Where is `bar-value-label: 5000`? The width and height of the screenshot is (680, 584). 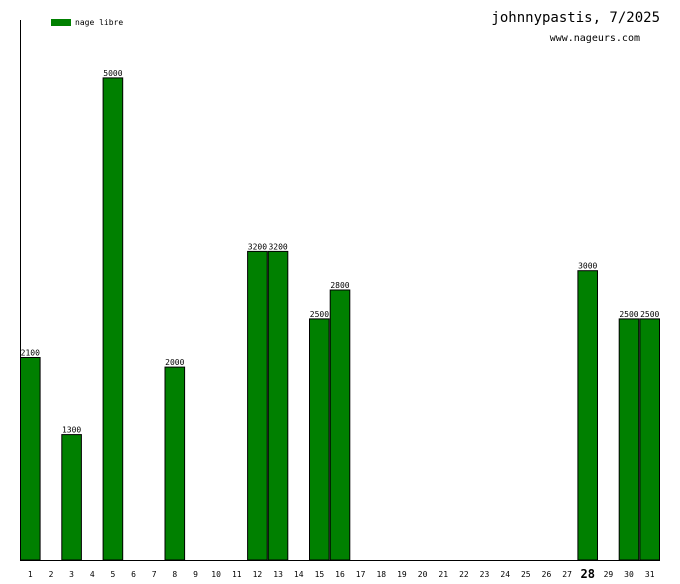
bar-value-label: 5000 is located at coordinates (112, 73).